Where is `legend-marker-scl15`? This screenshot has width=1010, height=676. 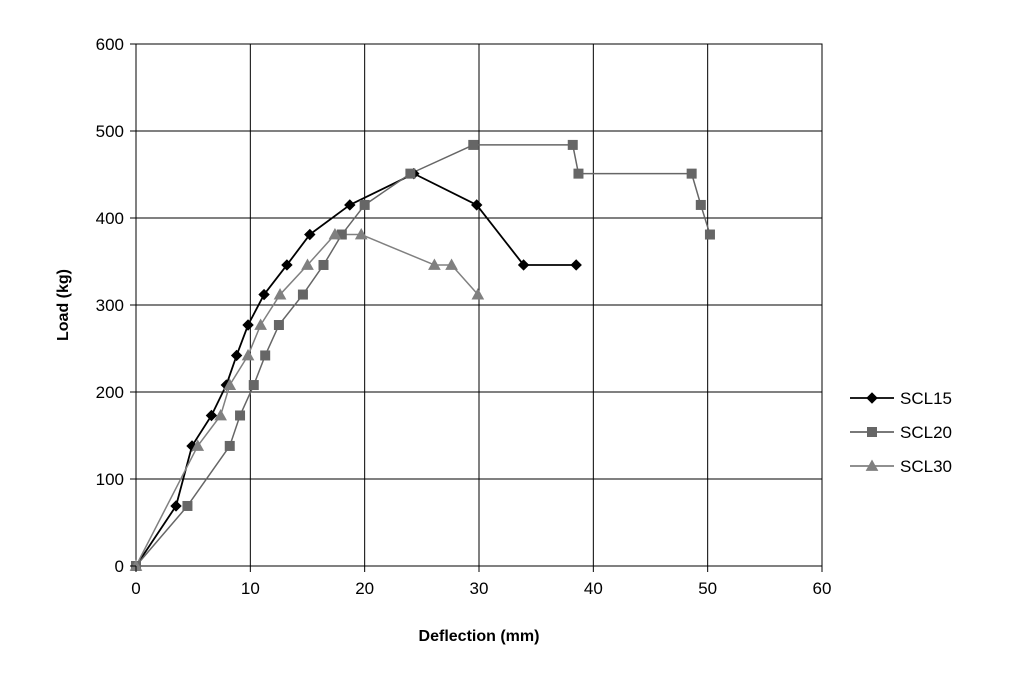
legend-marker-scl15 is located at coordinates (872, 398).